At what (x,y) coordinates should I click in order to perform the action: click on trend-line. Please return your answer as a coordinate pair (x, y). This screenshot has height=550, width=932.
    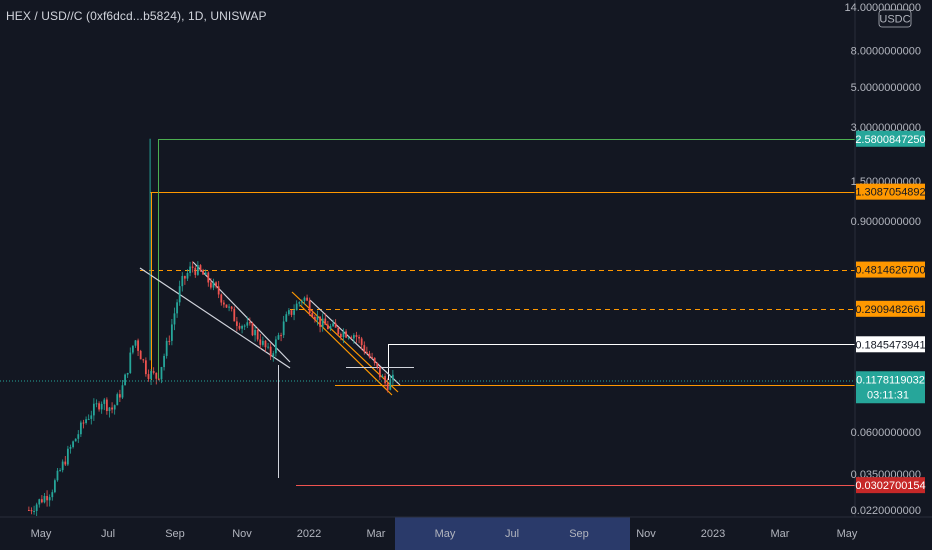
    Looking at the image, I should click on (215, 318).